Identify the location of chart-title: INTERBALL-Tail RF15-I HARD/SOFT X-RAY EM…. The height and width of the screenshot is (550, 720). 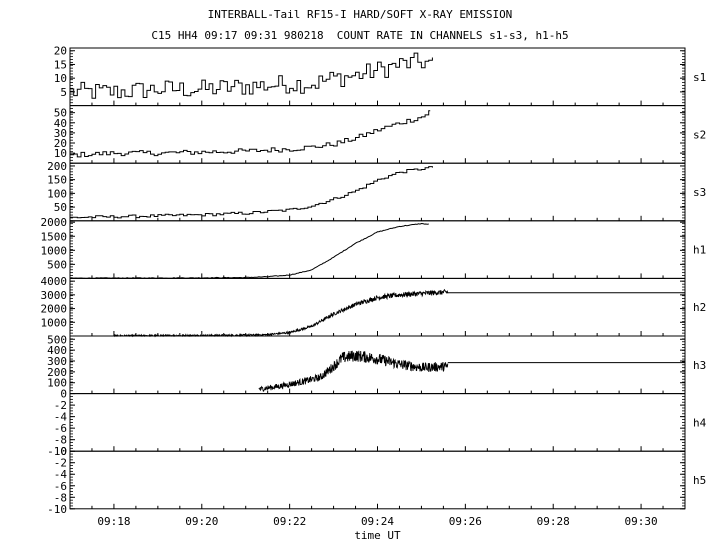
(360, 14).